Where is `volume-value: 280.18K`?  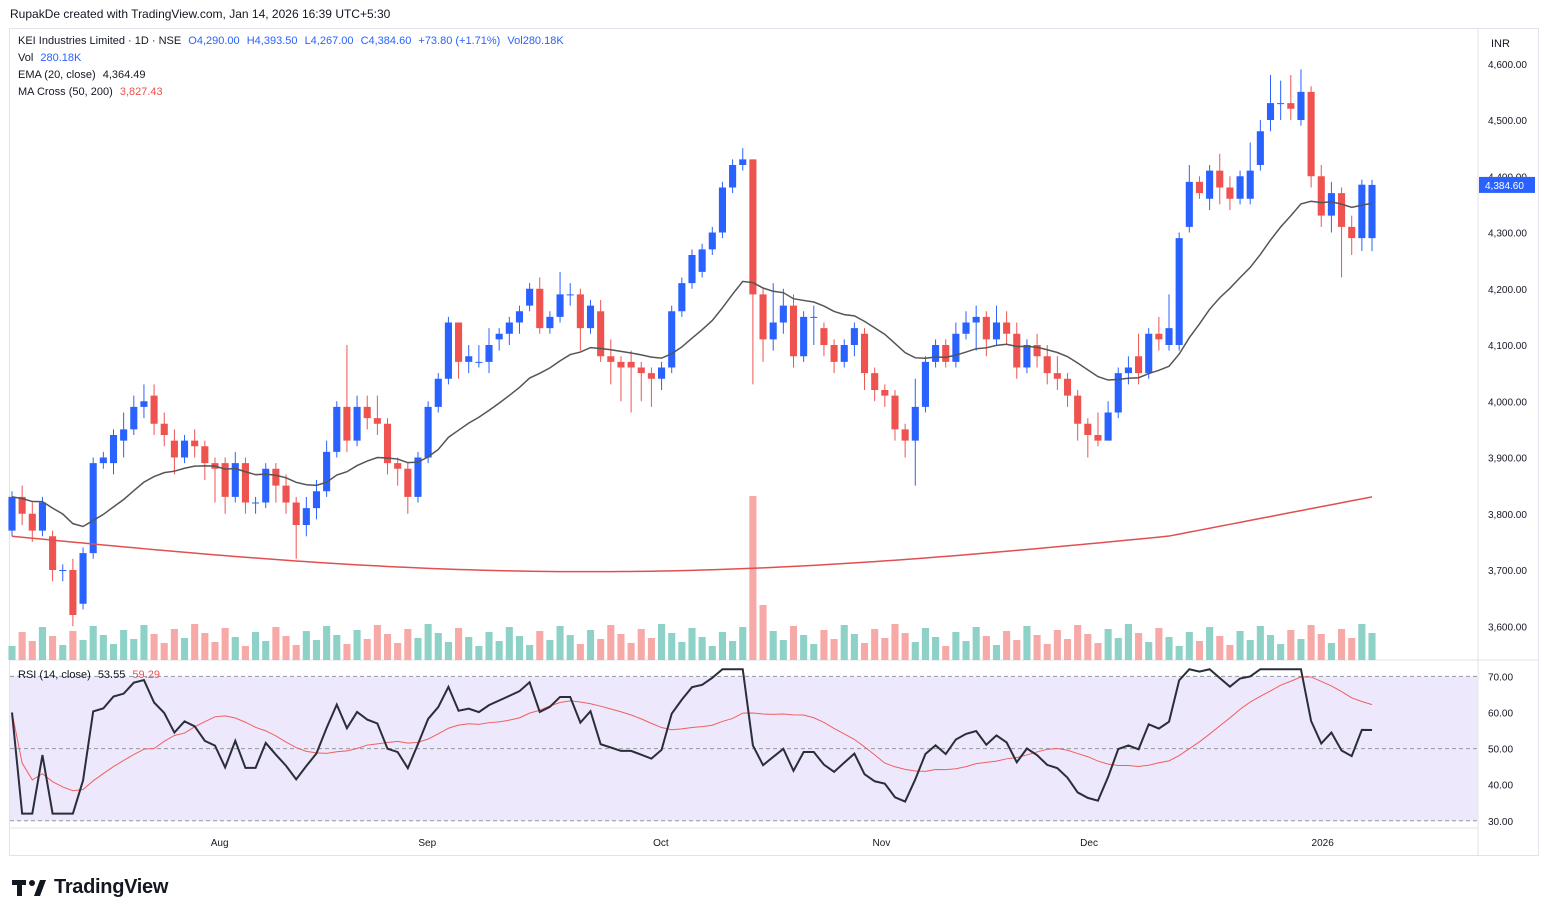 volume-value: 280.18K is located at coordinates (61, 58).